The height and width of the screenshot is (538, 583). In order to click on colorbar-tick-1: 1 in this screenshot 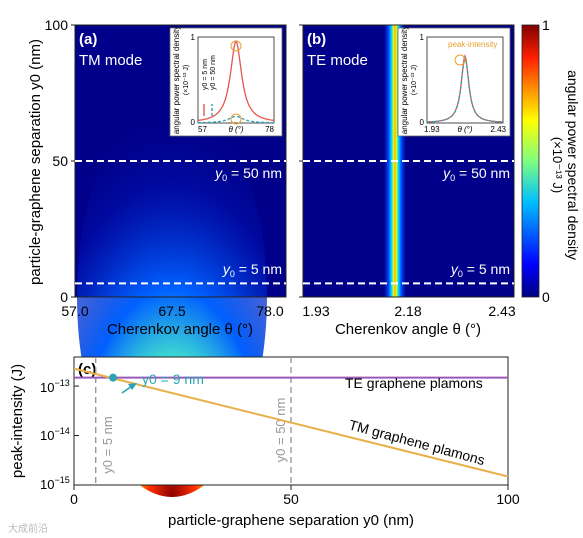, I will do `click(546, 25)`.